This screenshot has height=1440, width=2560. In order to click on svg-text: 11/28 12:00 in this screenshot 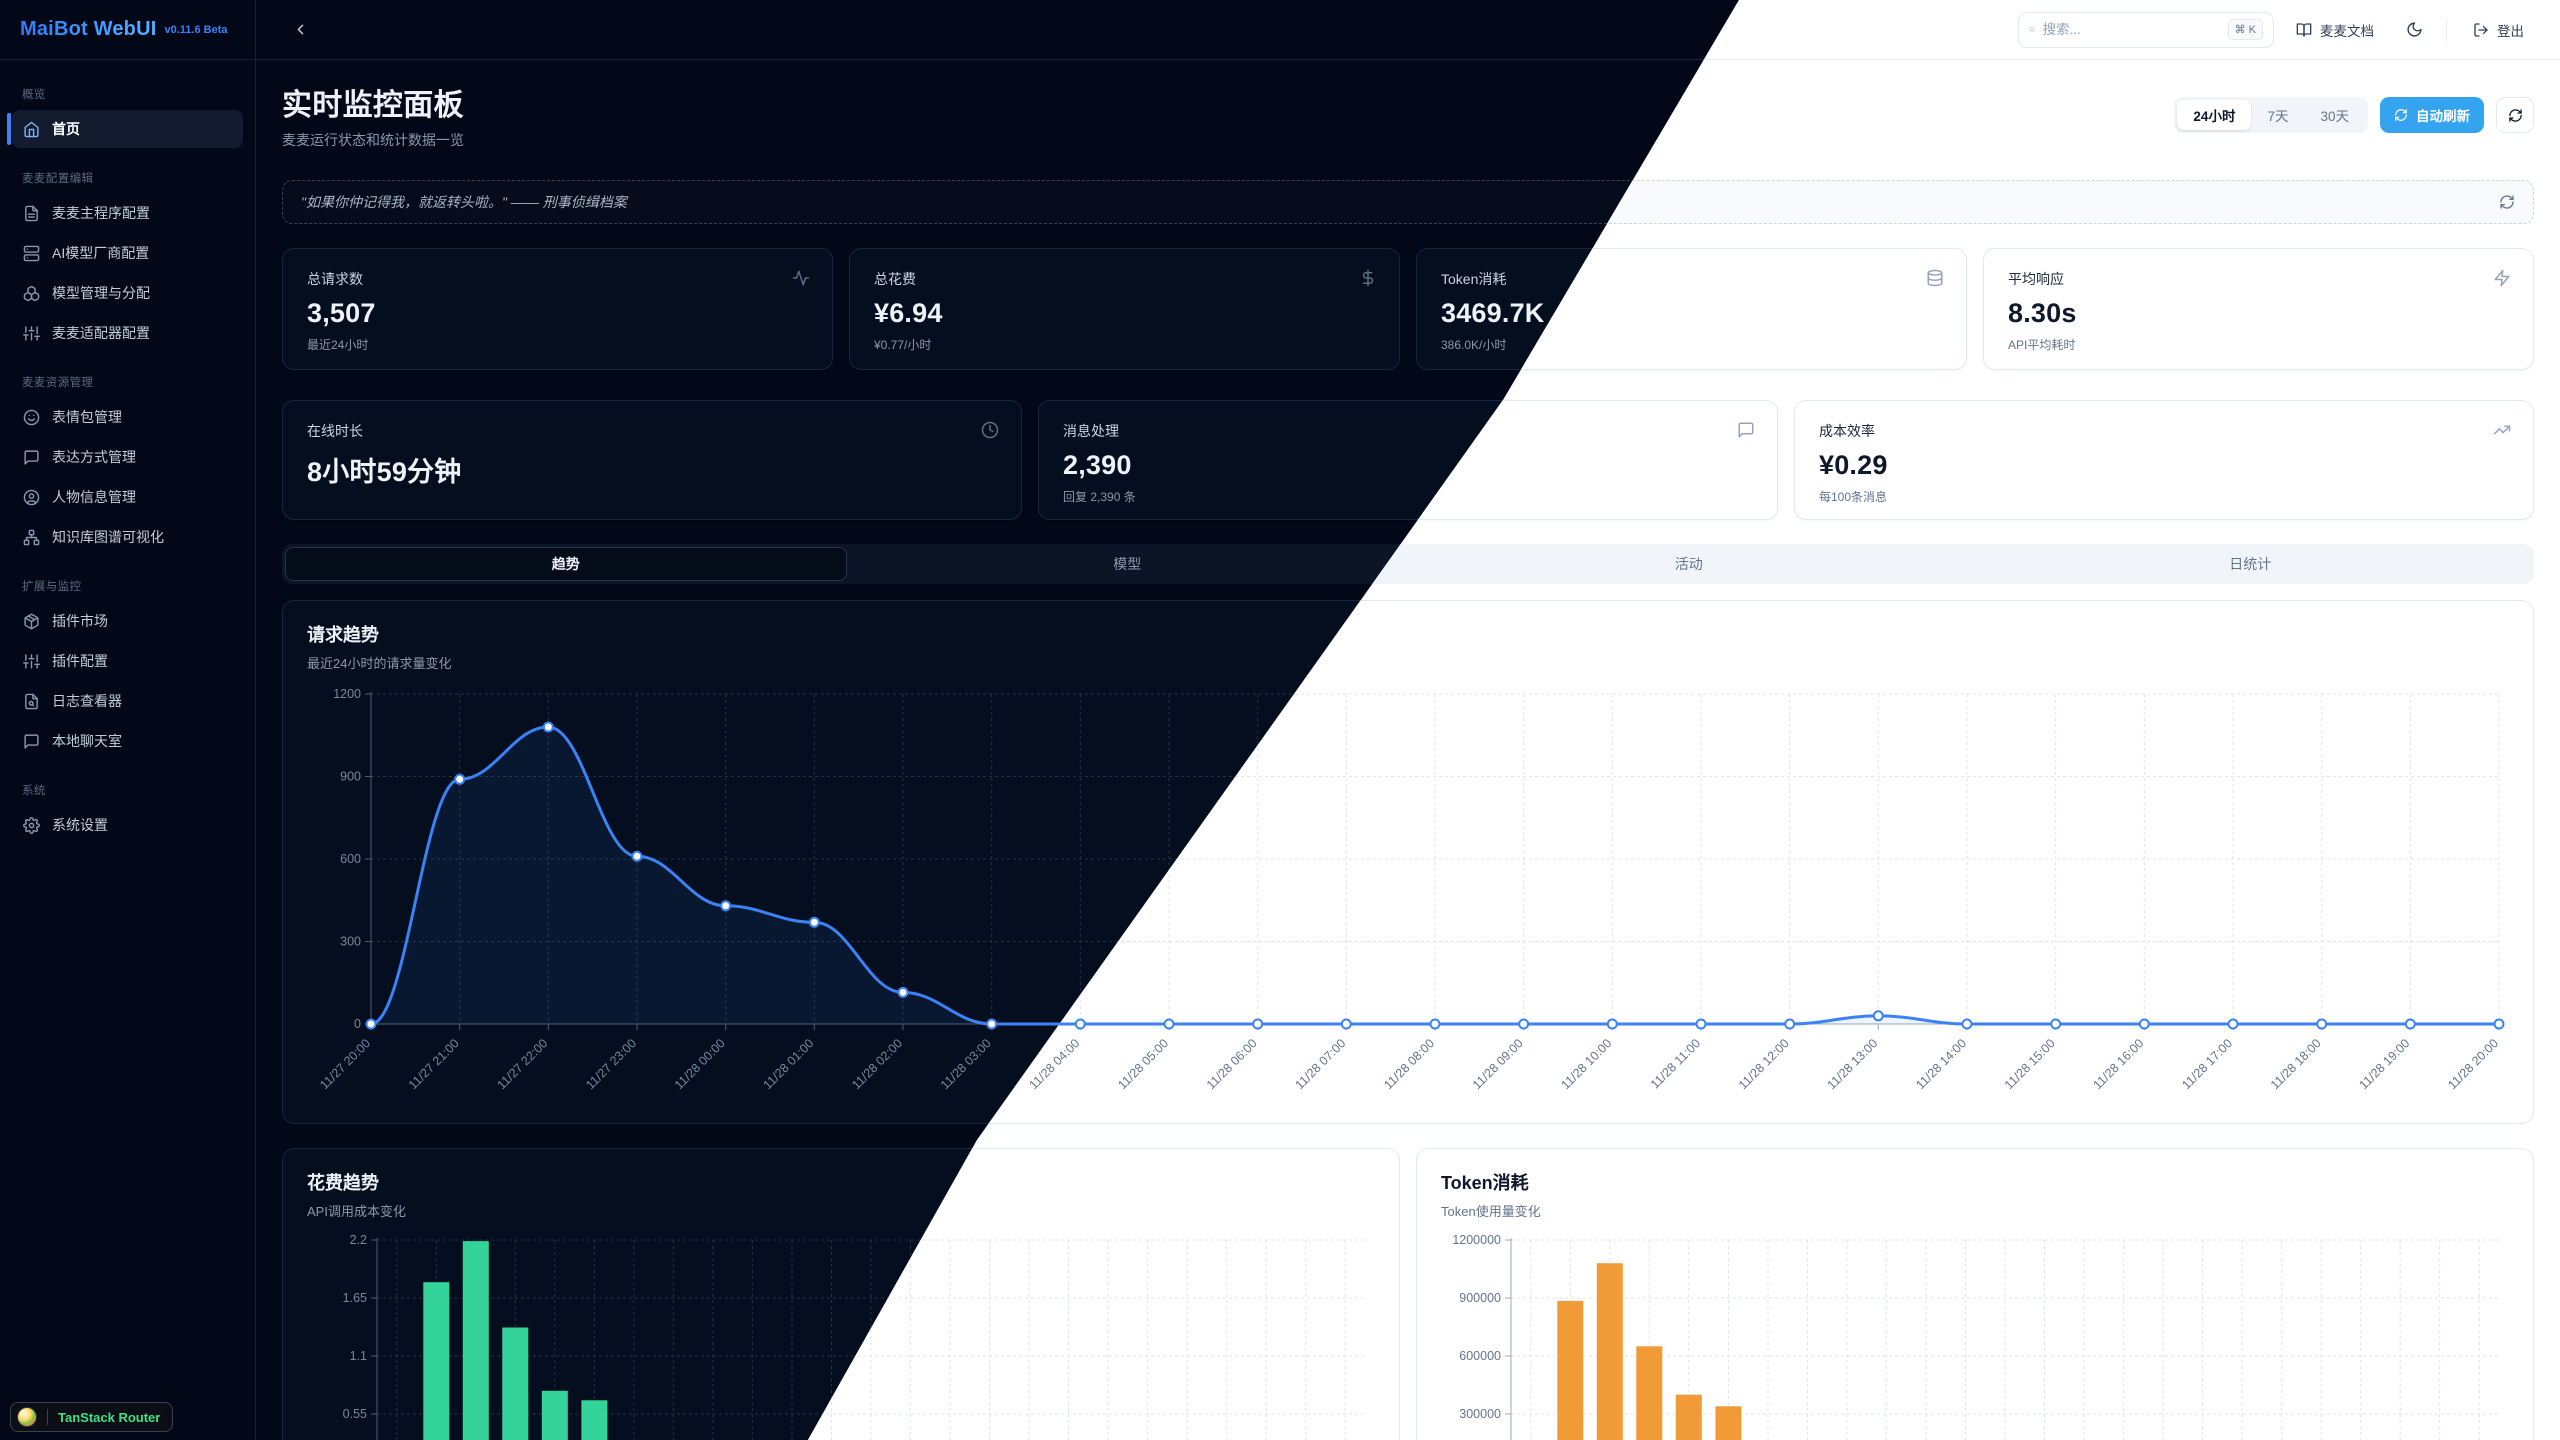, I will do `click(1764, 1064)`.